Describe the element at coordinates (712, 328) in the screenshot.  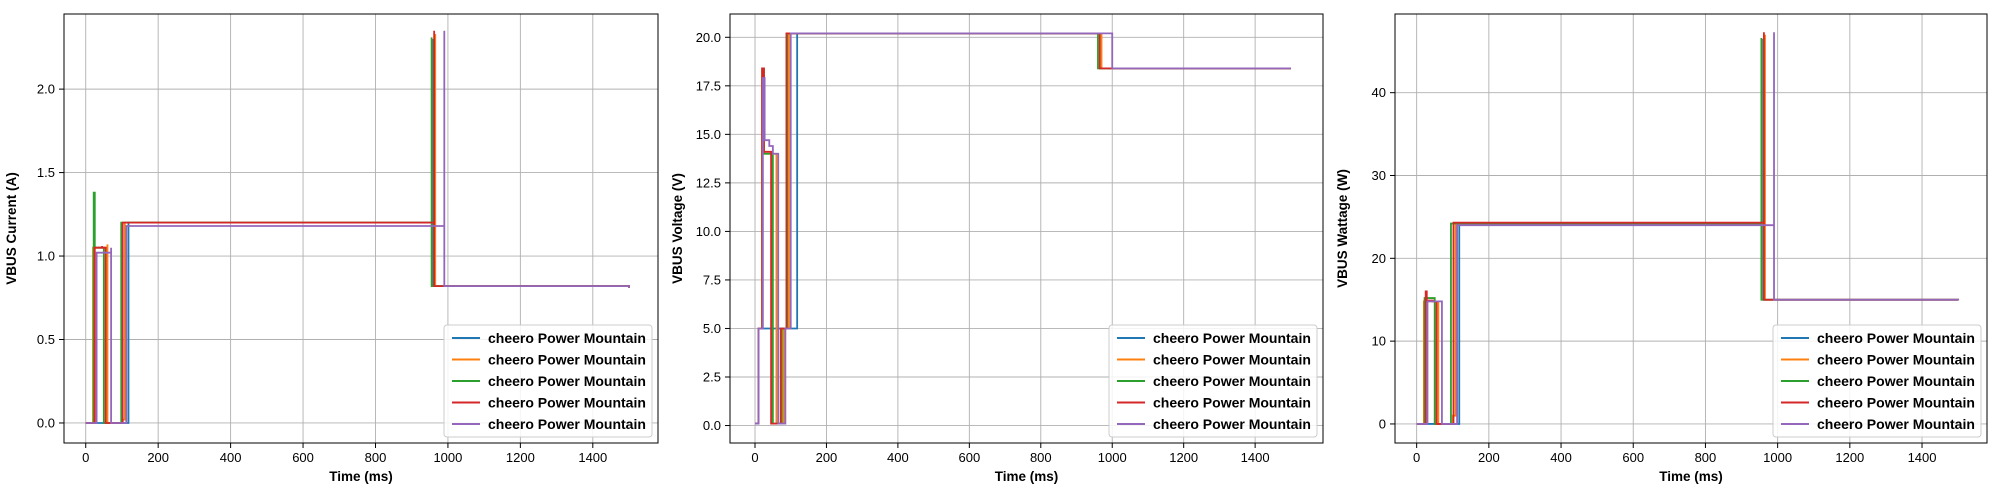
I see `y-tick-label: 5.0` at that location.